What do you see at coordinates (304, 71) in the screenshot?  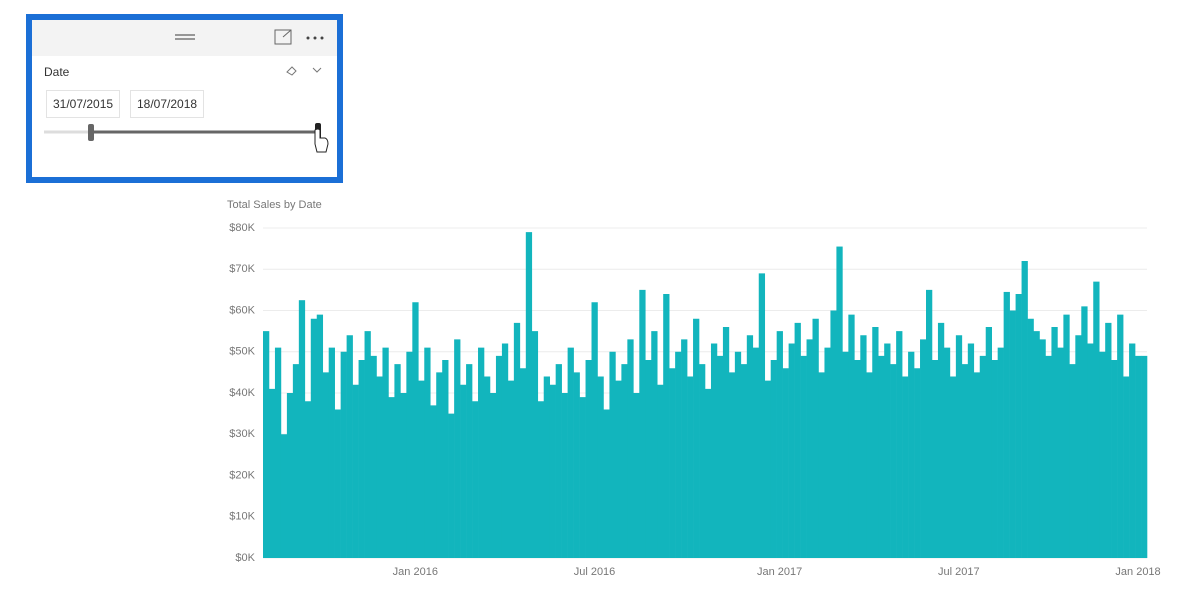 I see `slicer-actions` at bounding box center [304, 71].